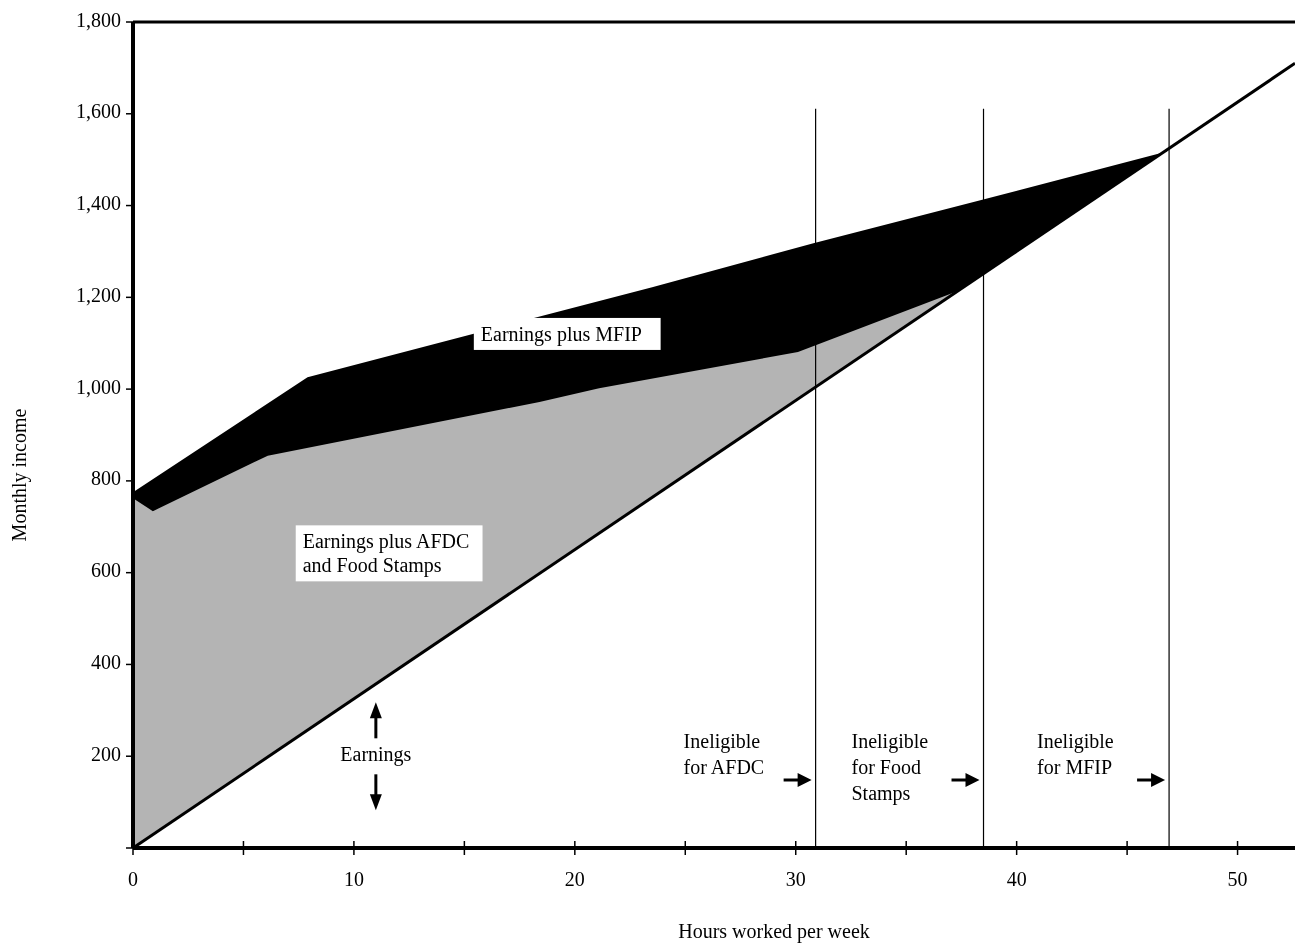 Image resolution: width=1295 pixels, height=946 pixels. Describe the element at coordinates (376, 754) in the screenshot. I see `annotation: Earnings` at that location.